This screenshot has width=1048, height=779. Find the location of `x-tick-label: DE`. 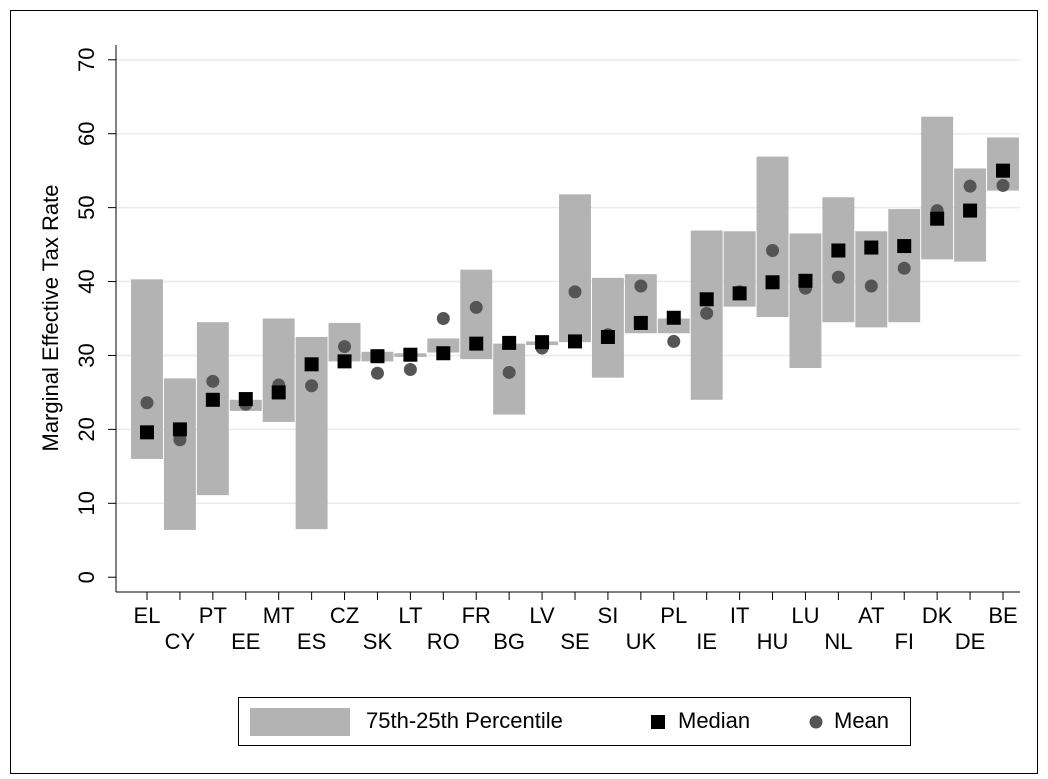

x-tick-label: DE is located at coordinates (970, 641).